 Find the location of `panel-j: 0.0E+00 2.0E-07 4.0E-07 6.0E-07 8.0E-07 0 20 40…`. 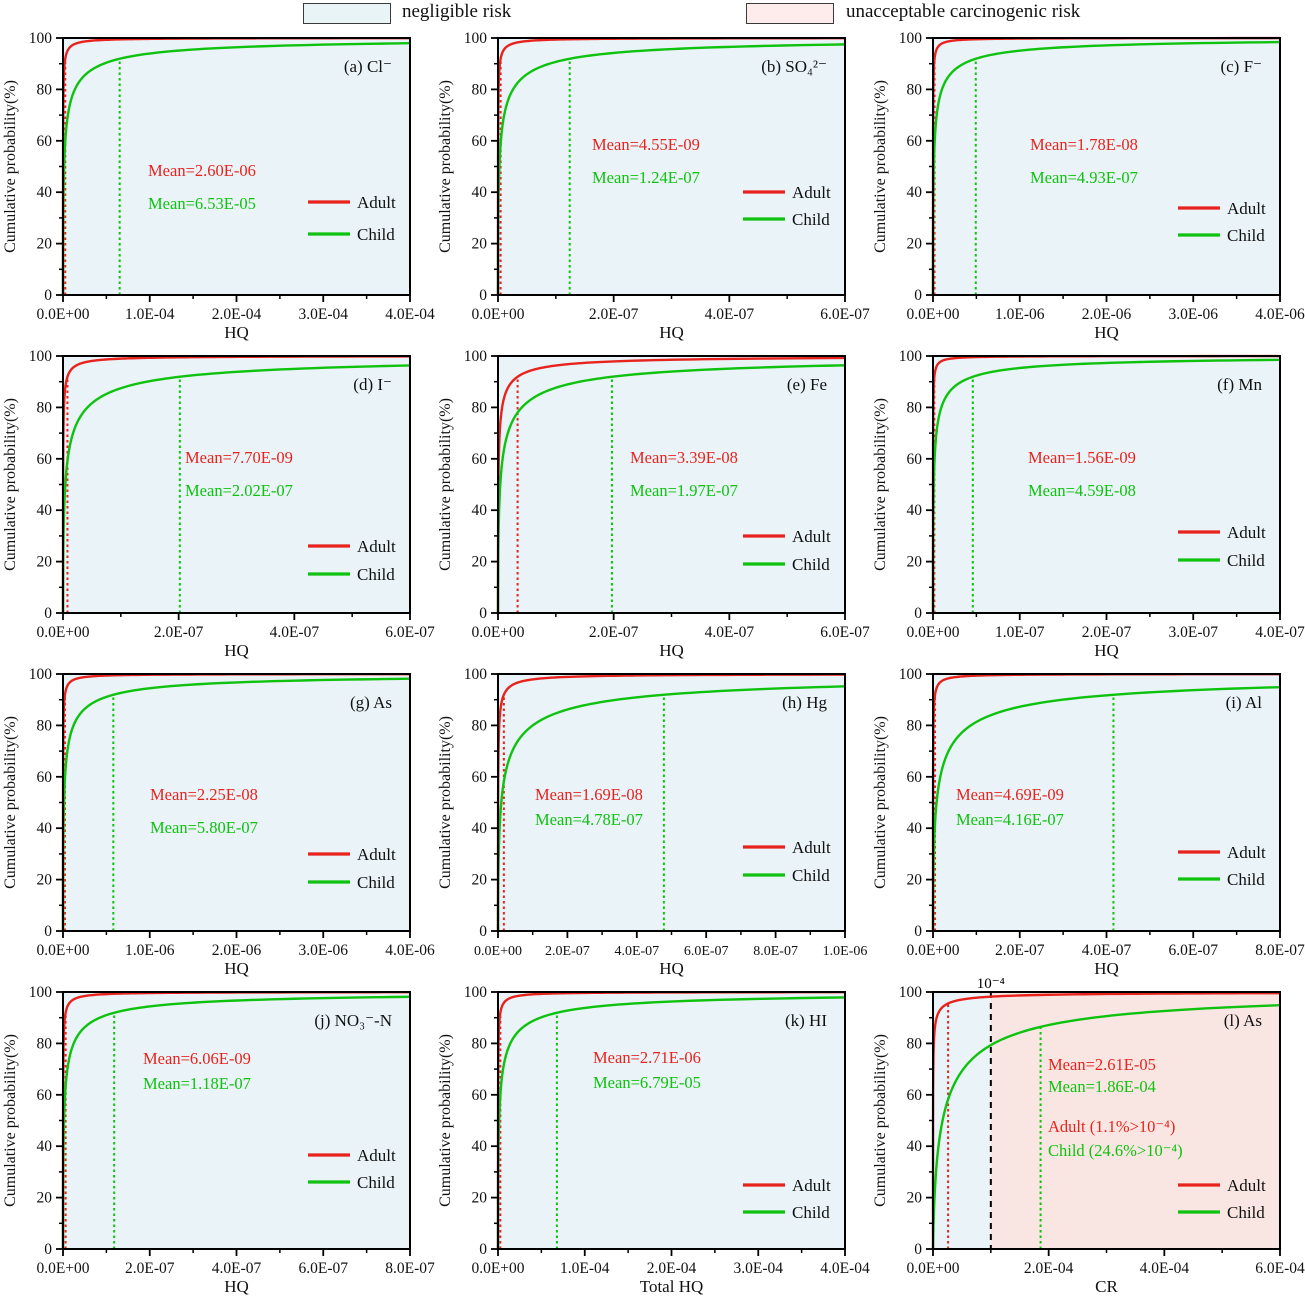

panel-j: 0.0E+00 2.0E-07 4.0E-07 6.0E-07 8.0E-07 0 20 40… is located at coordinates (217, 1143).